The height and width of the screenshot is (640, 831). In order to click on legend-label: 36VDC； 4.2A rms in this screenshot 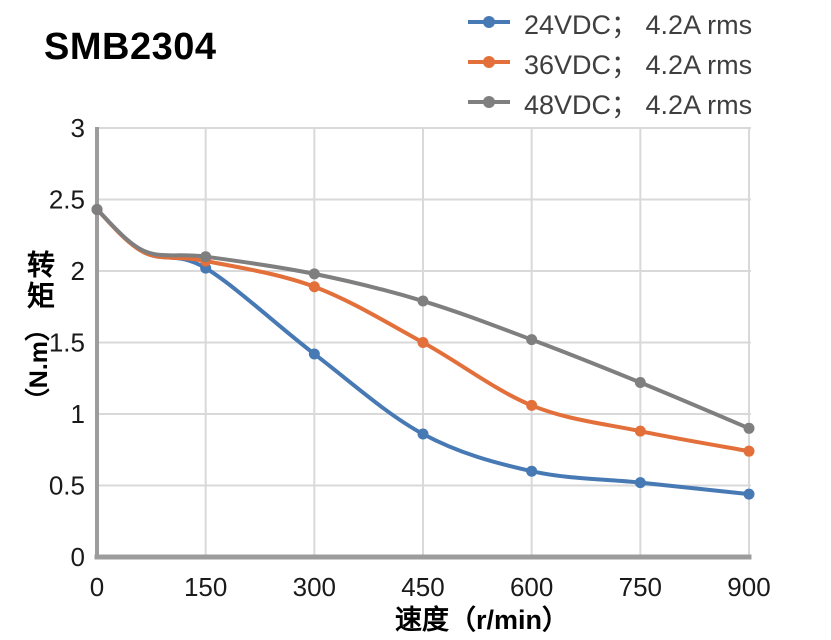, I will do `click(638, 64)`.